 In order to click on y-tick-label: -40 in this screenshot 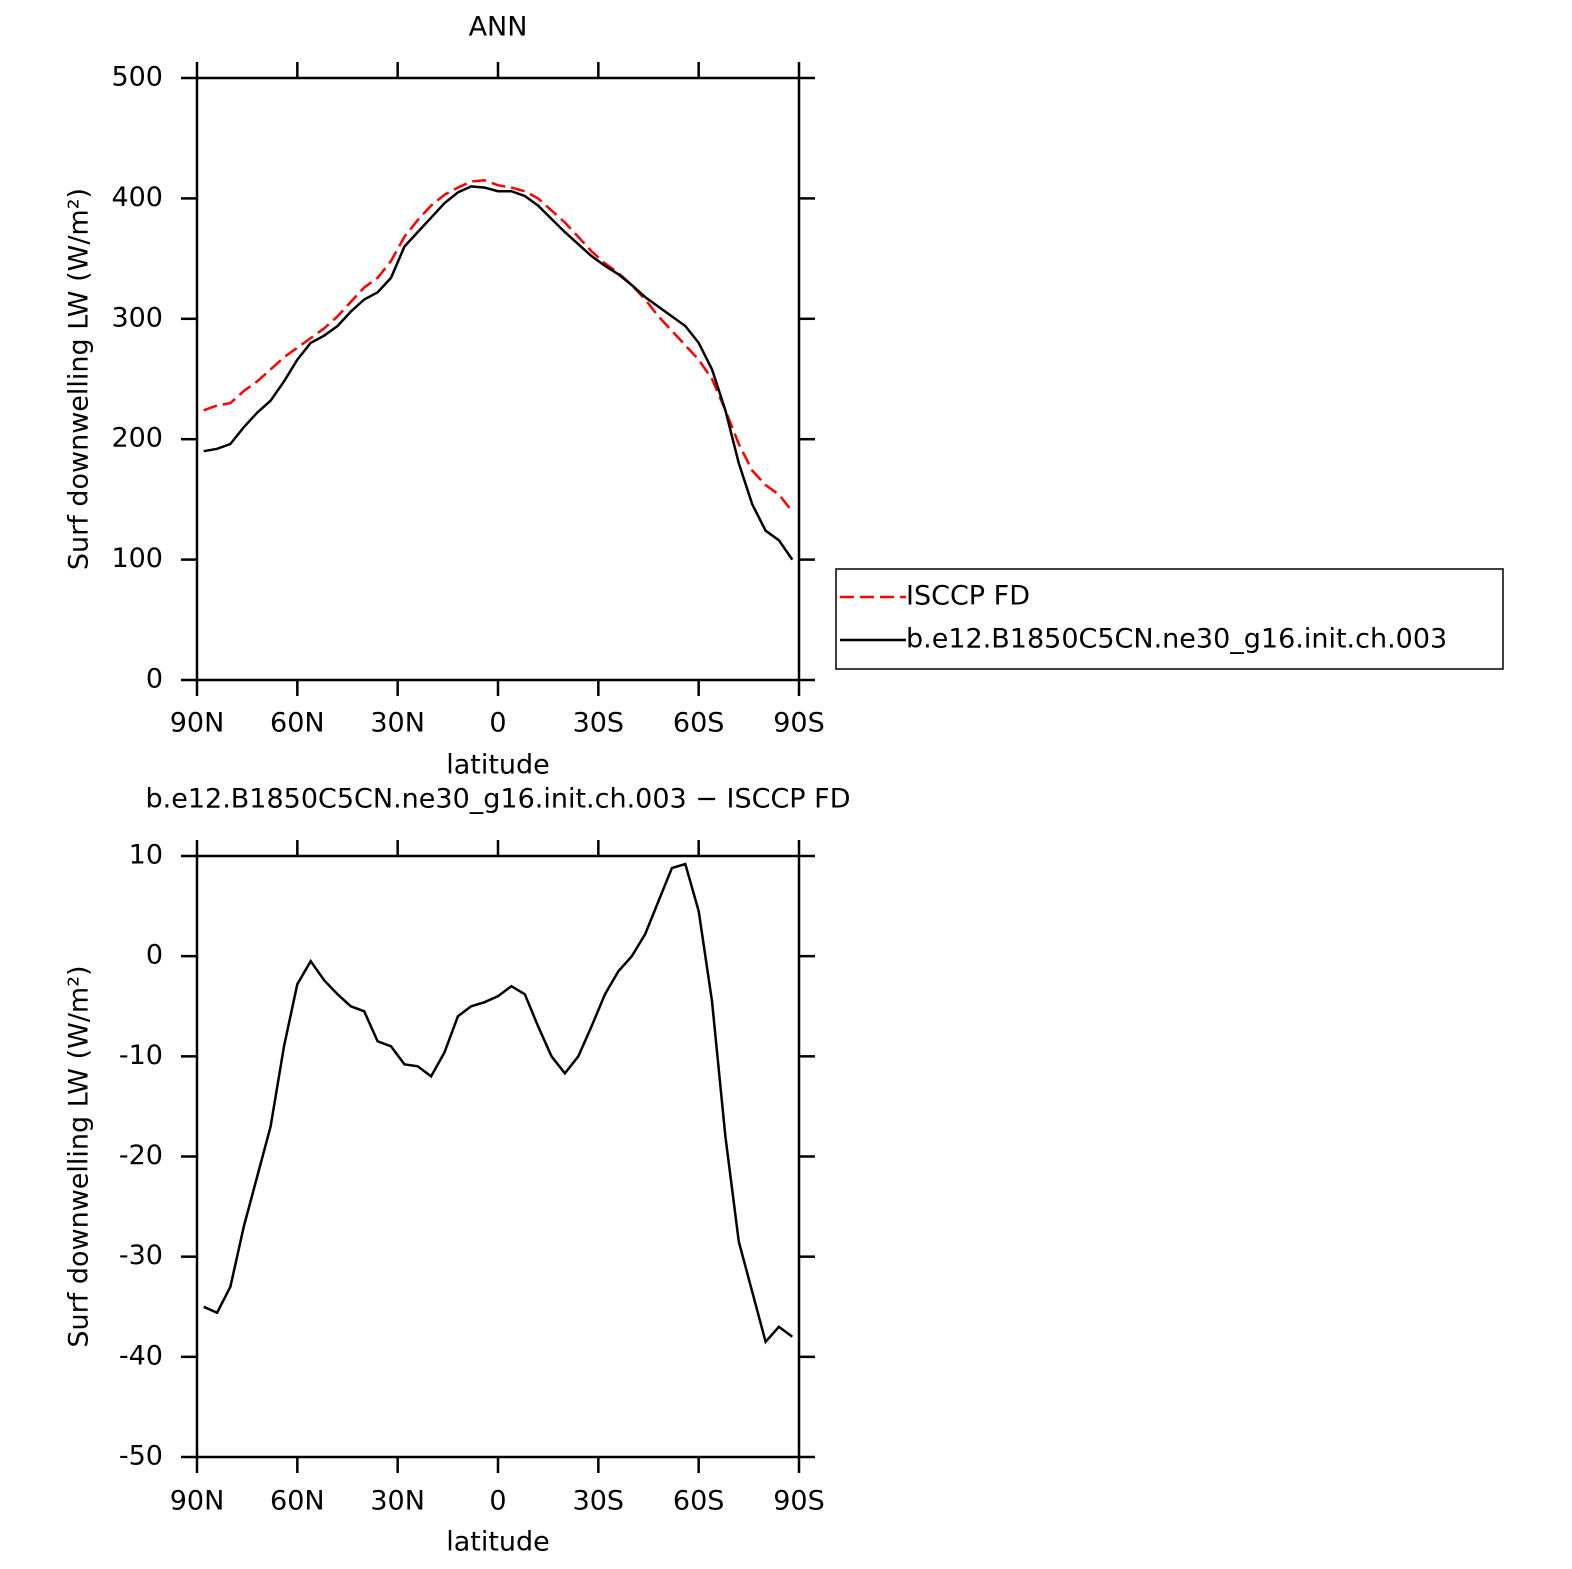, I will do `click(141, 1355)`.